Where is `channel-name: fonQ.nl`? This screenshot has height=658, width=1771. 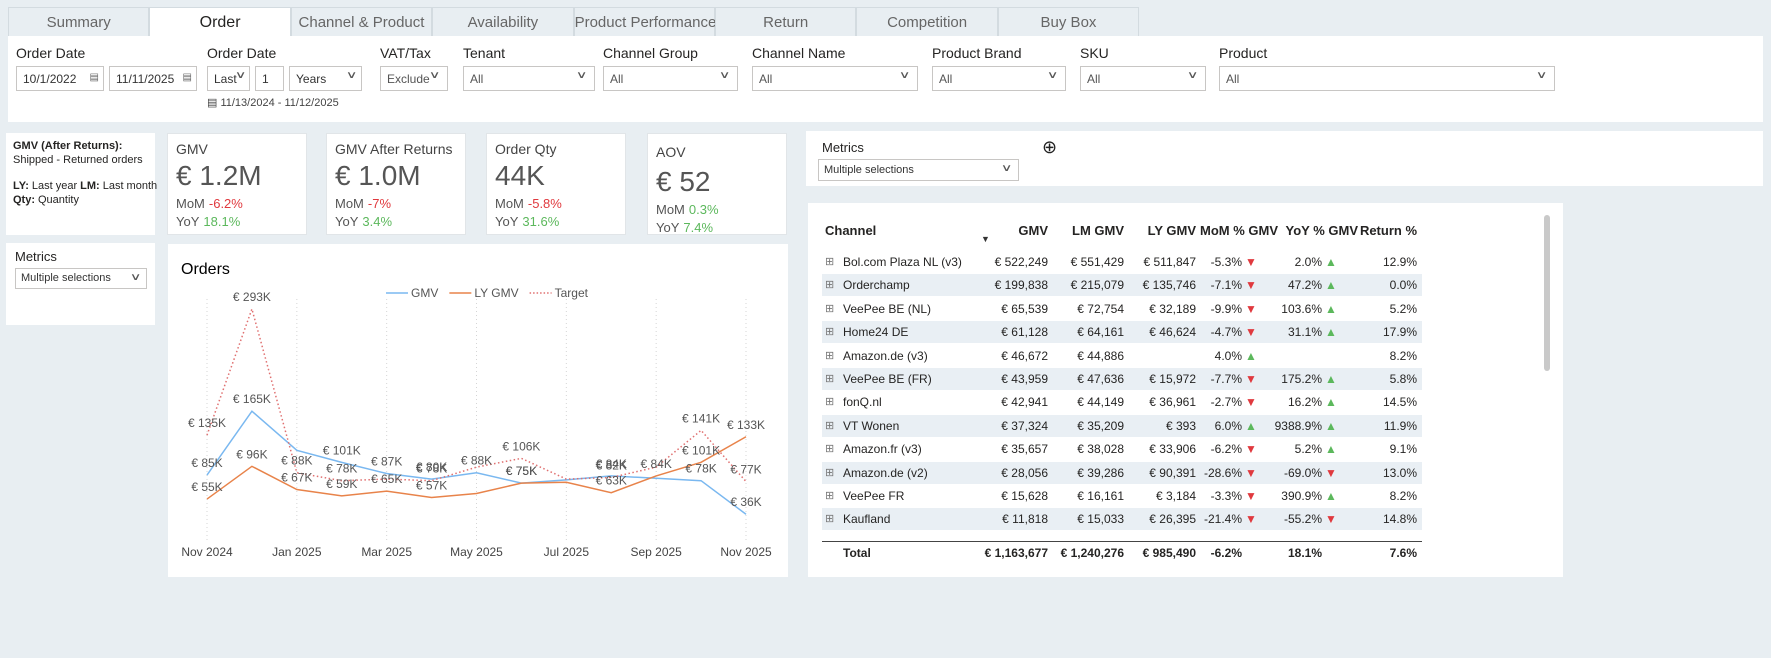 channel-name: fonQ.nl is located at coordinates (862, 402).